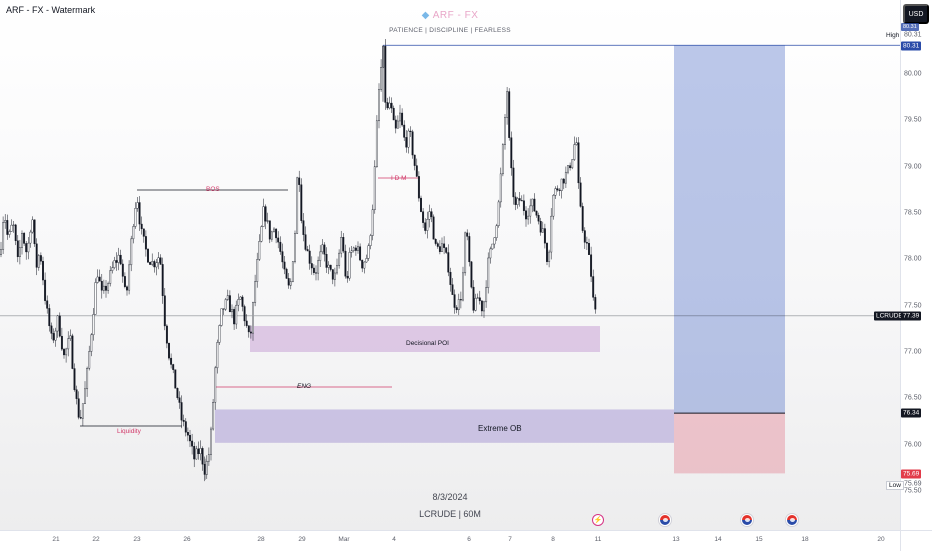 The height and width of the screenshot is (551, 932). What do you see at coordinates (718, 539) in the screenshot?
I see `time-tick: 14` at bounding box center [718, 539].